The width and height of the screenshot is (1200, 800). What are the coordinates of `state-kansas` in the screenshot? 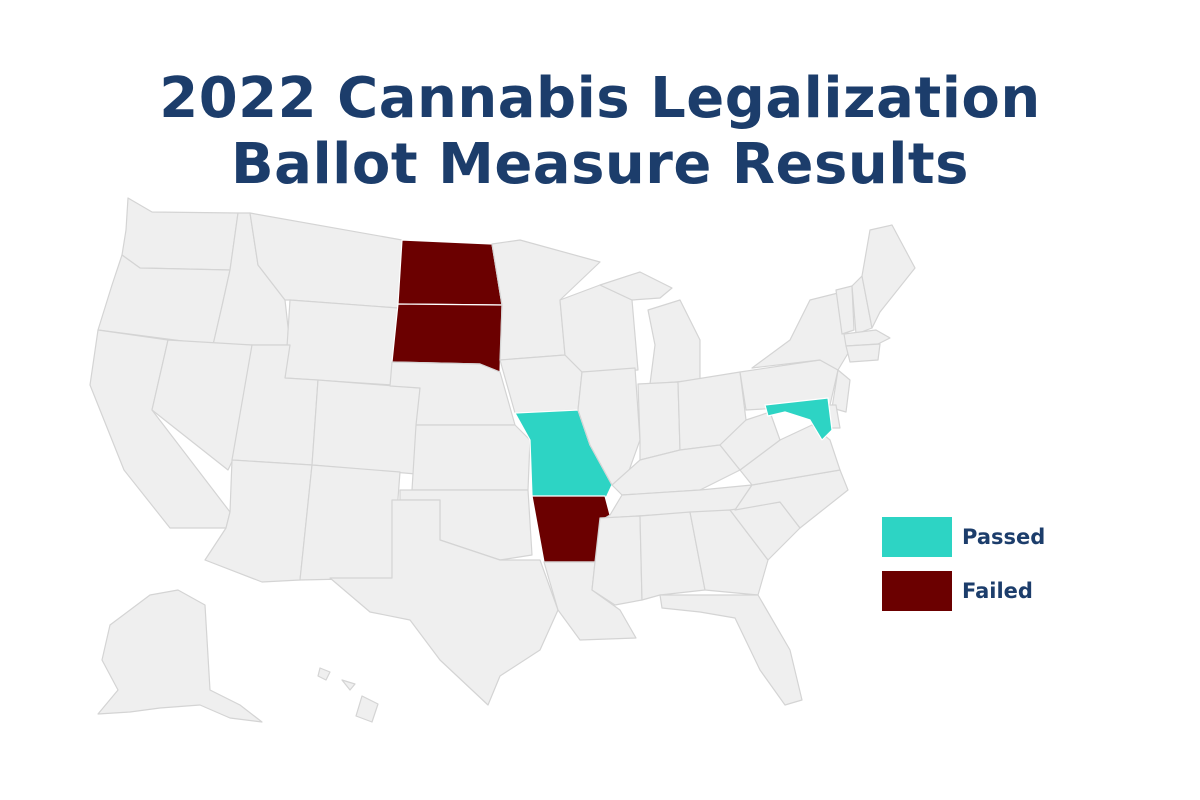 It's located at (471, 457).